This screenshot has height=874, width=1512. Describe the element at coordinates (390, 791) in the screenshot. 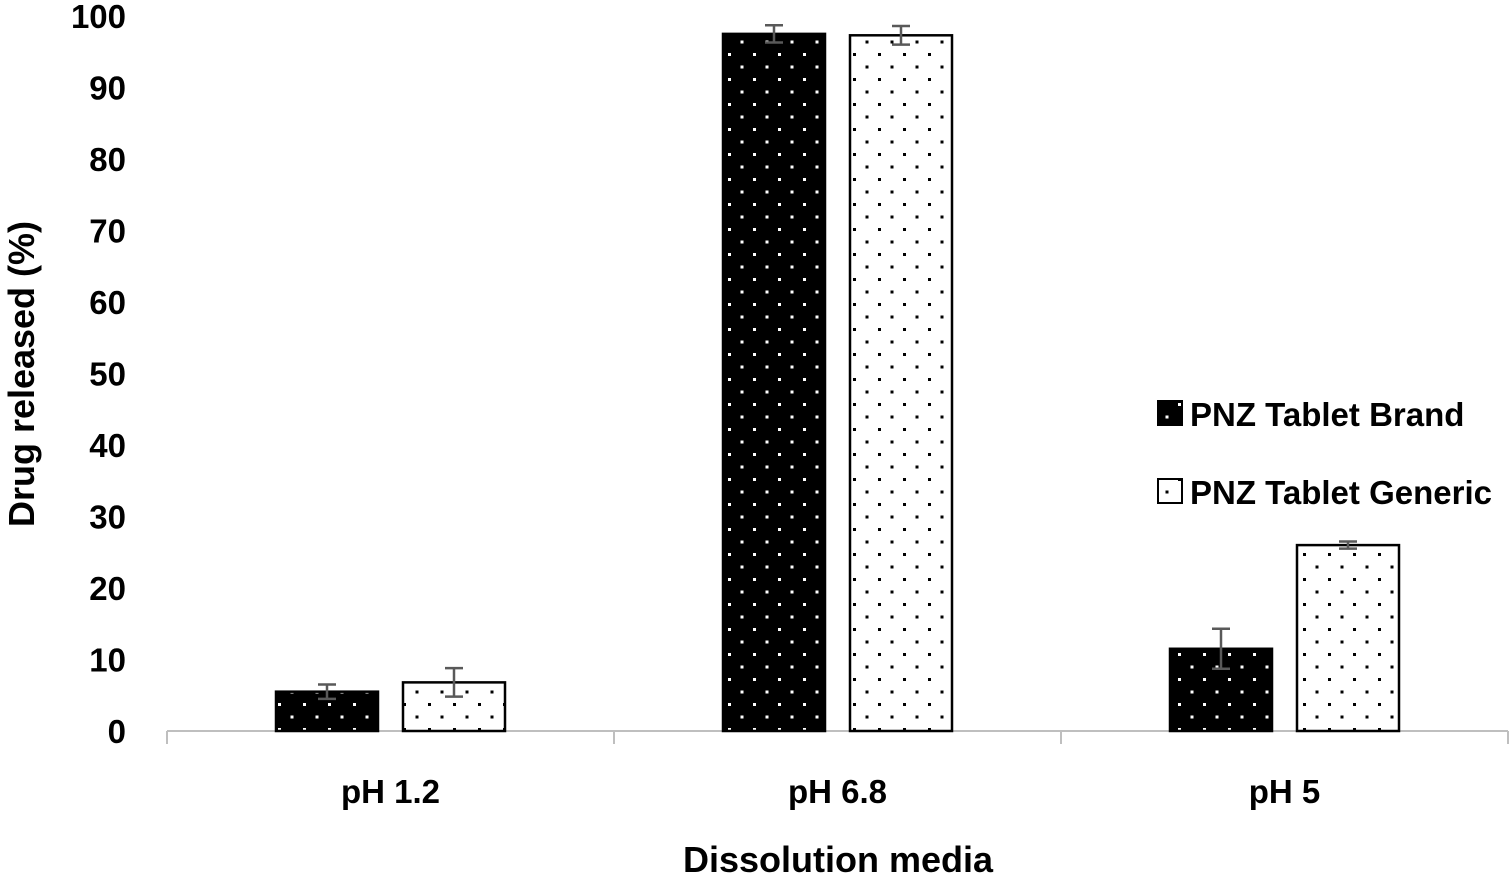

I see `x-tick-label: pH 1.2` at that location.